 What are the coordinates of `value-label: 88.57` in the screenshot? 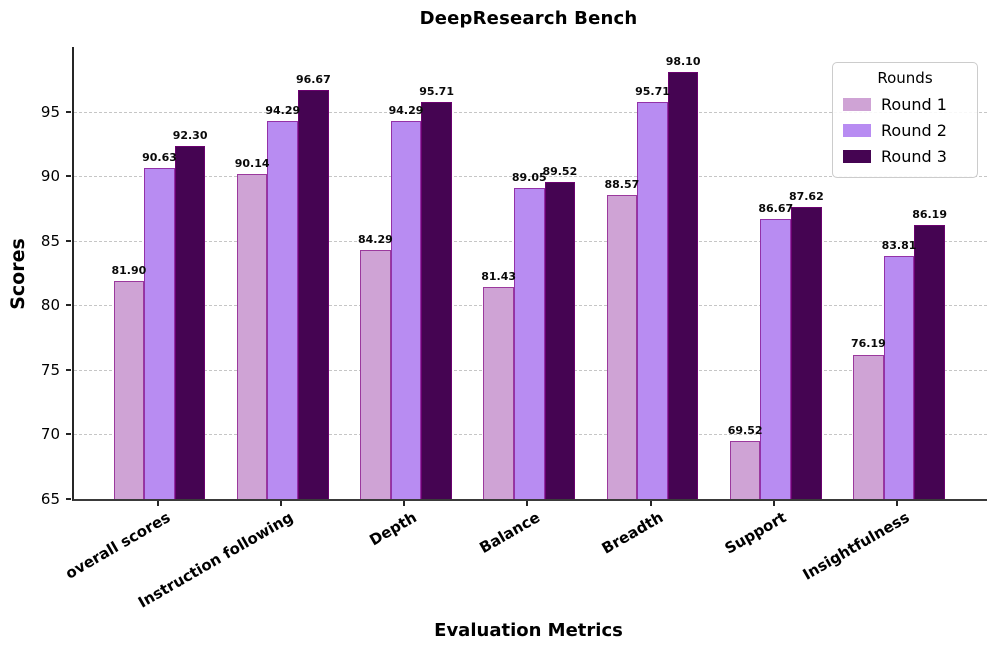 It's located at (622, 184).